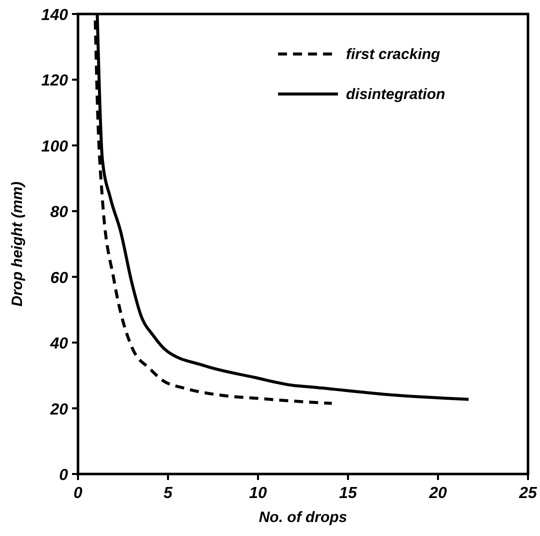  I want to click on y-tick-label: 40, so click(58, 344).